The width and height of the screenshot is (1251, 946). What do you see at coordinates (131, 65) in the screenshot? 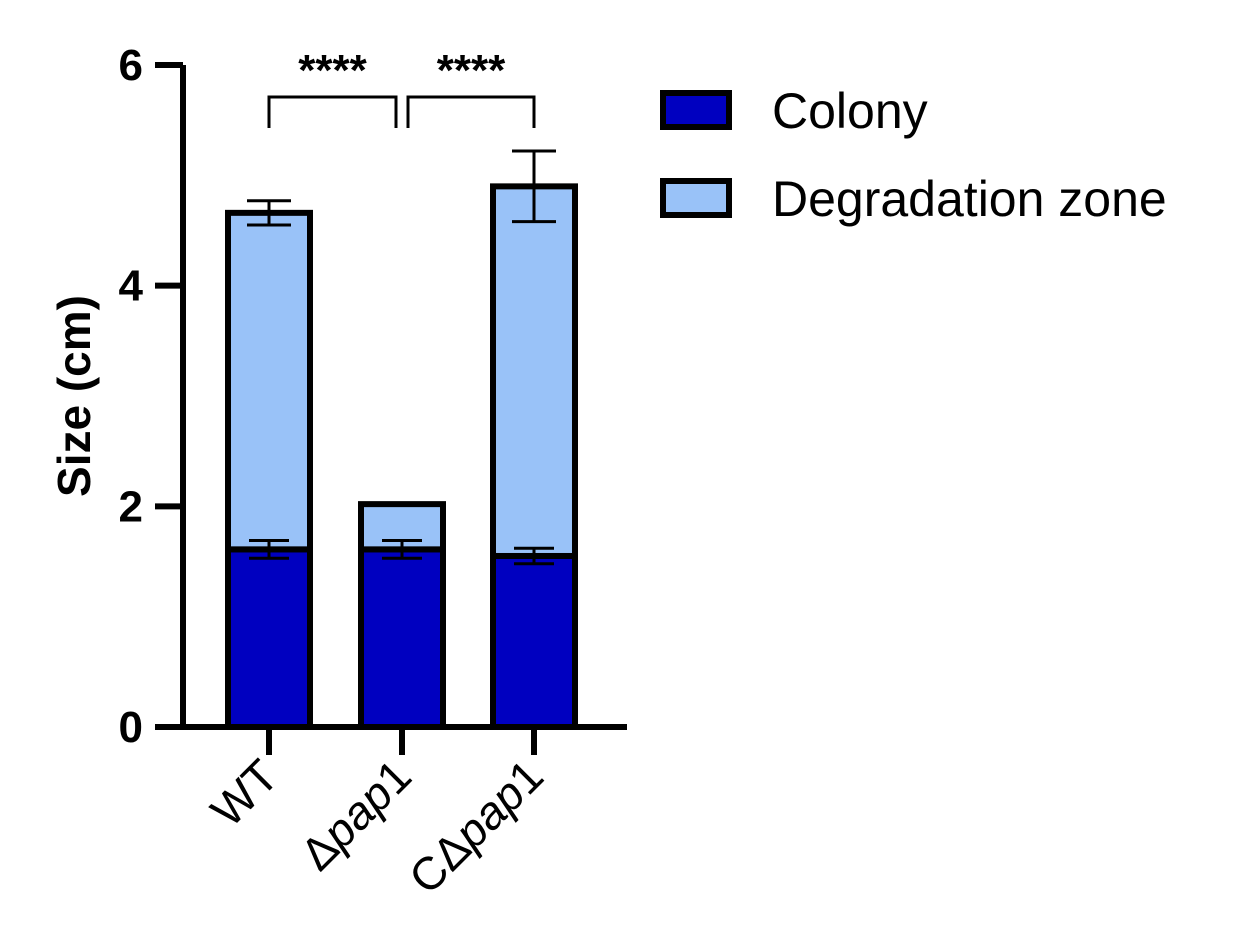
I see `y-tick-label-6: 6` at bounding box center [131, 65].